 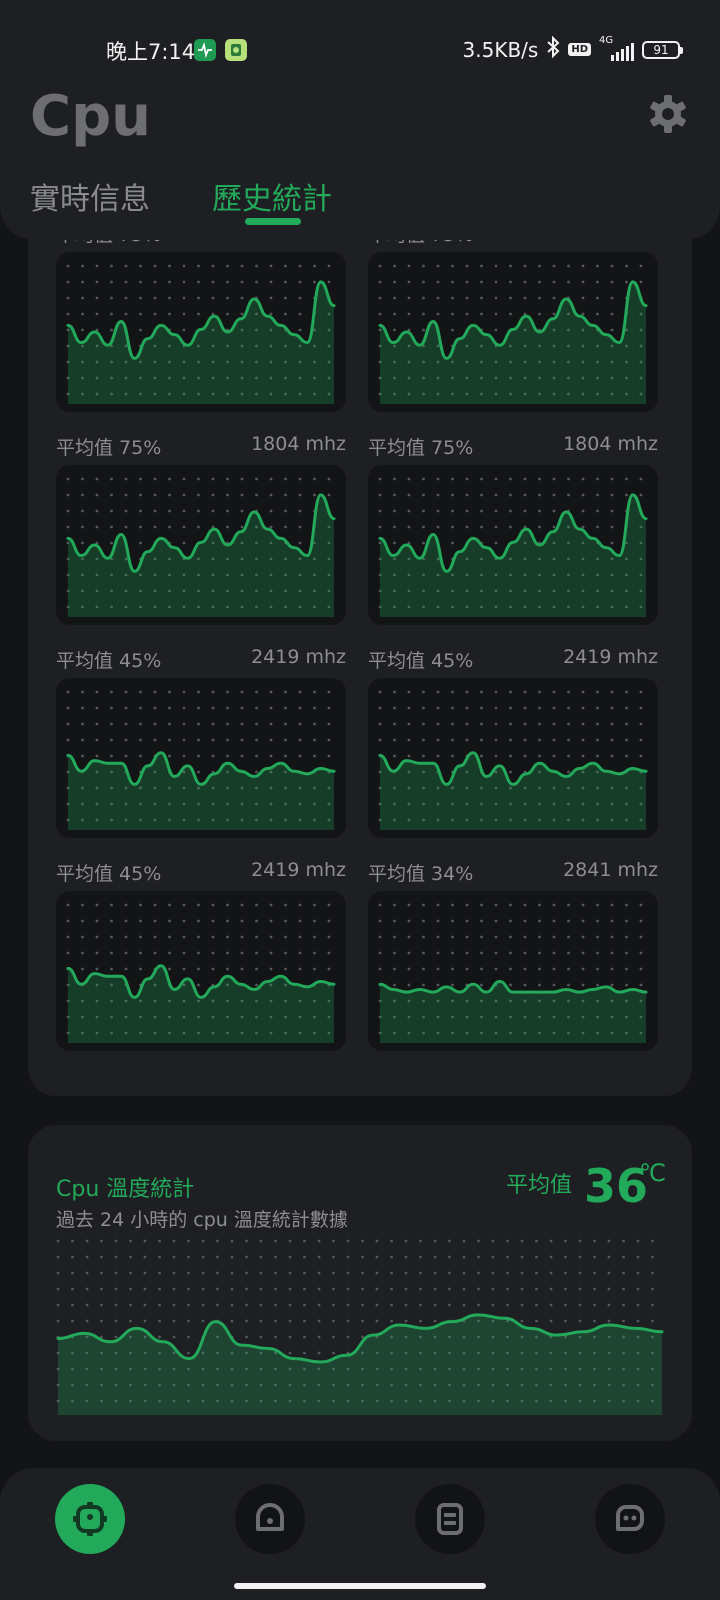 I want to click on chat-bubble-icon, so click(x=630, y=1518).